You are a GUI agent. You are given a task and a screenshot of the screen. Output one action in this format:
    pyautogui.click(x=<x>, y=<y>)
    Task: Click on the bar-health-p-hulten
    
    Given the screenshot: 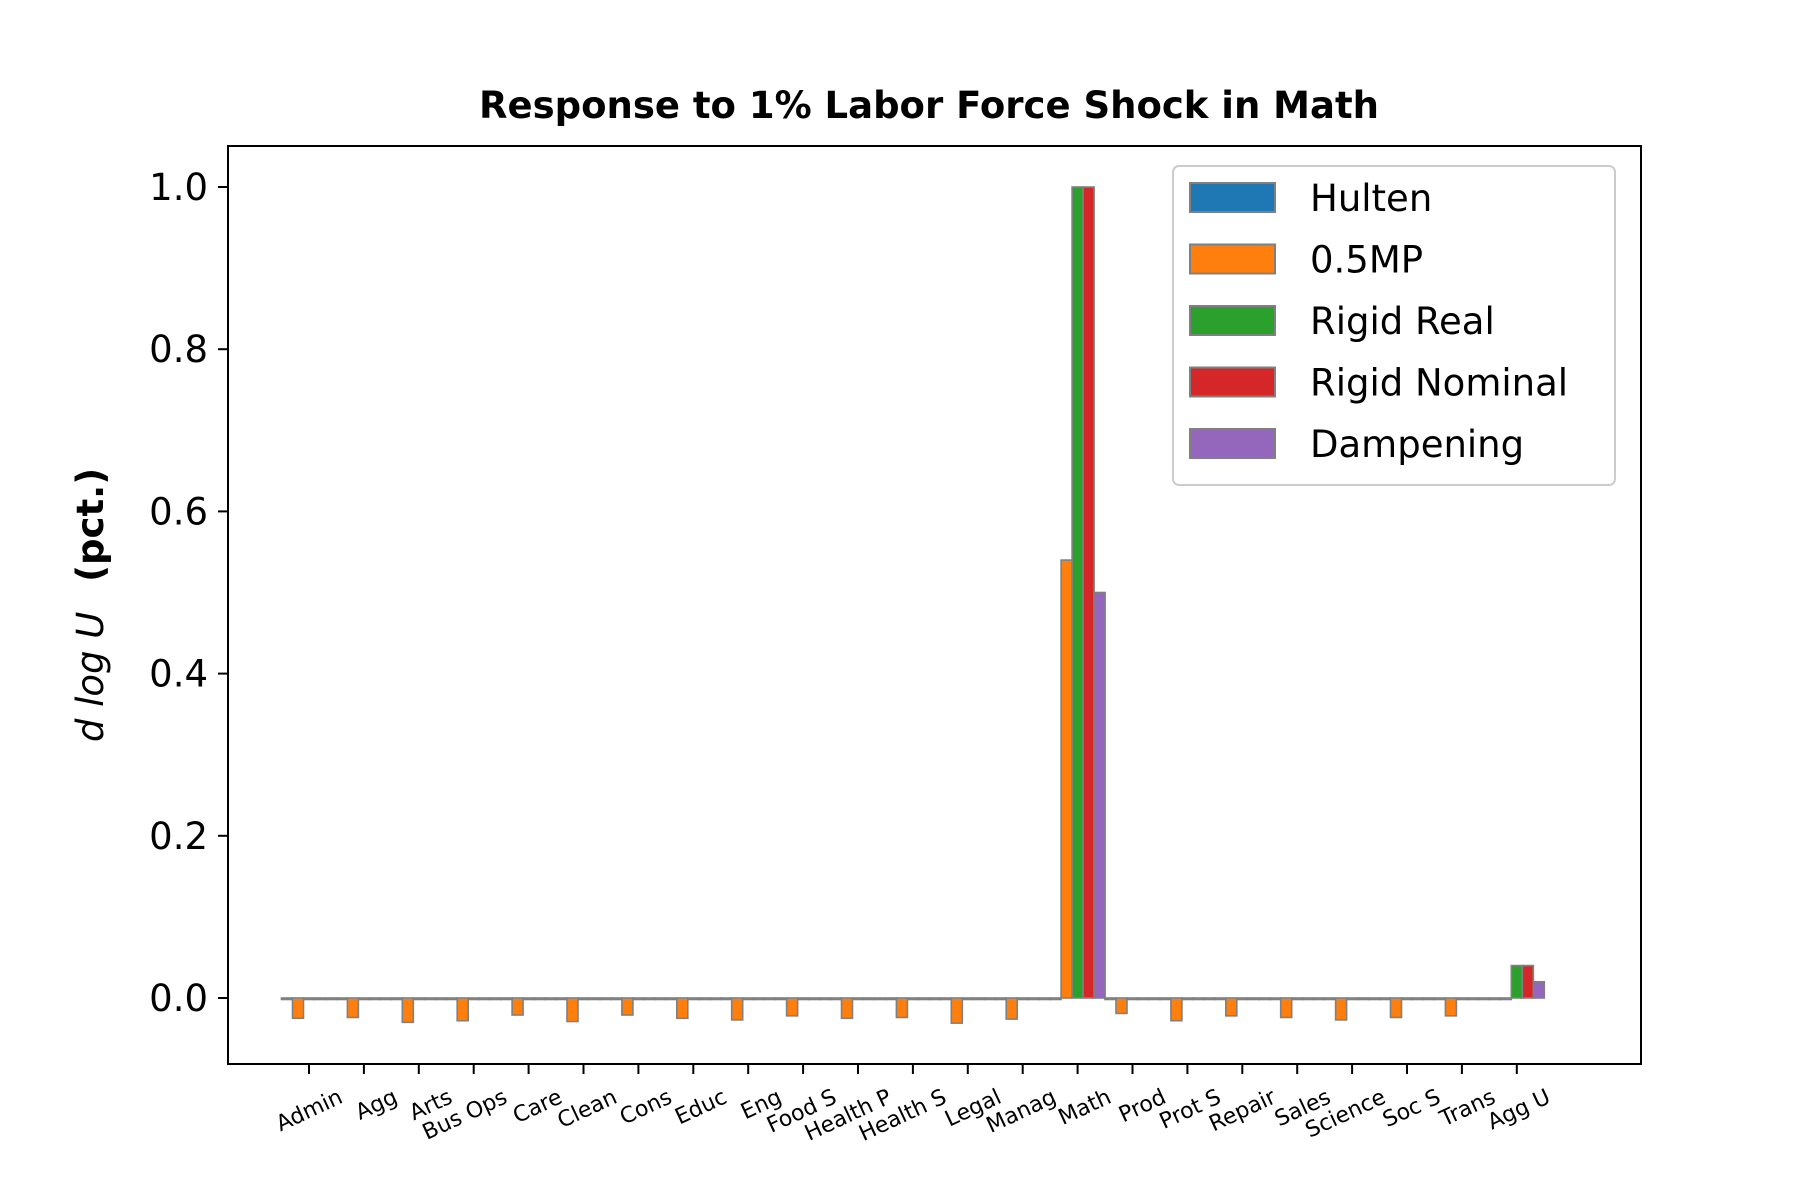 What is the action you would take?
    pyautogui.click(x=836, y=999)
    